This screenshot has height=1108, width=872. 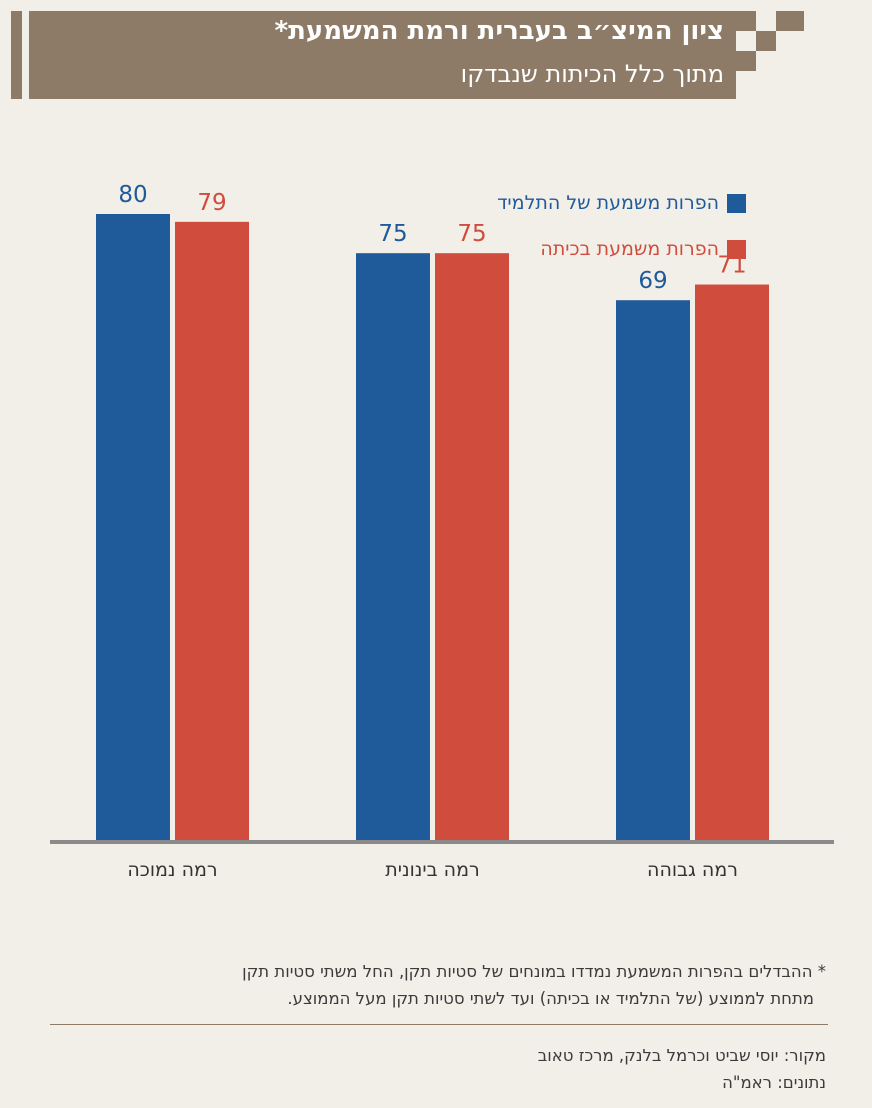 I want to click on data-label-class-0: 79, so click(x=211, y=203).